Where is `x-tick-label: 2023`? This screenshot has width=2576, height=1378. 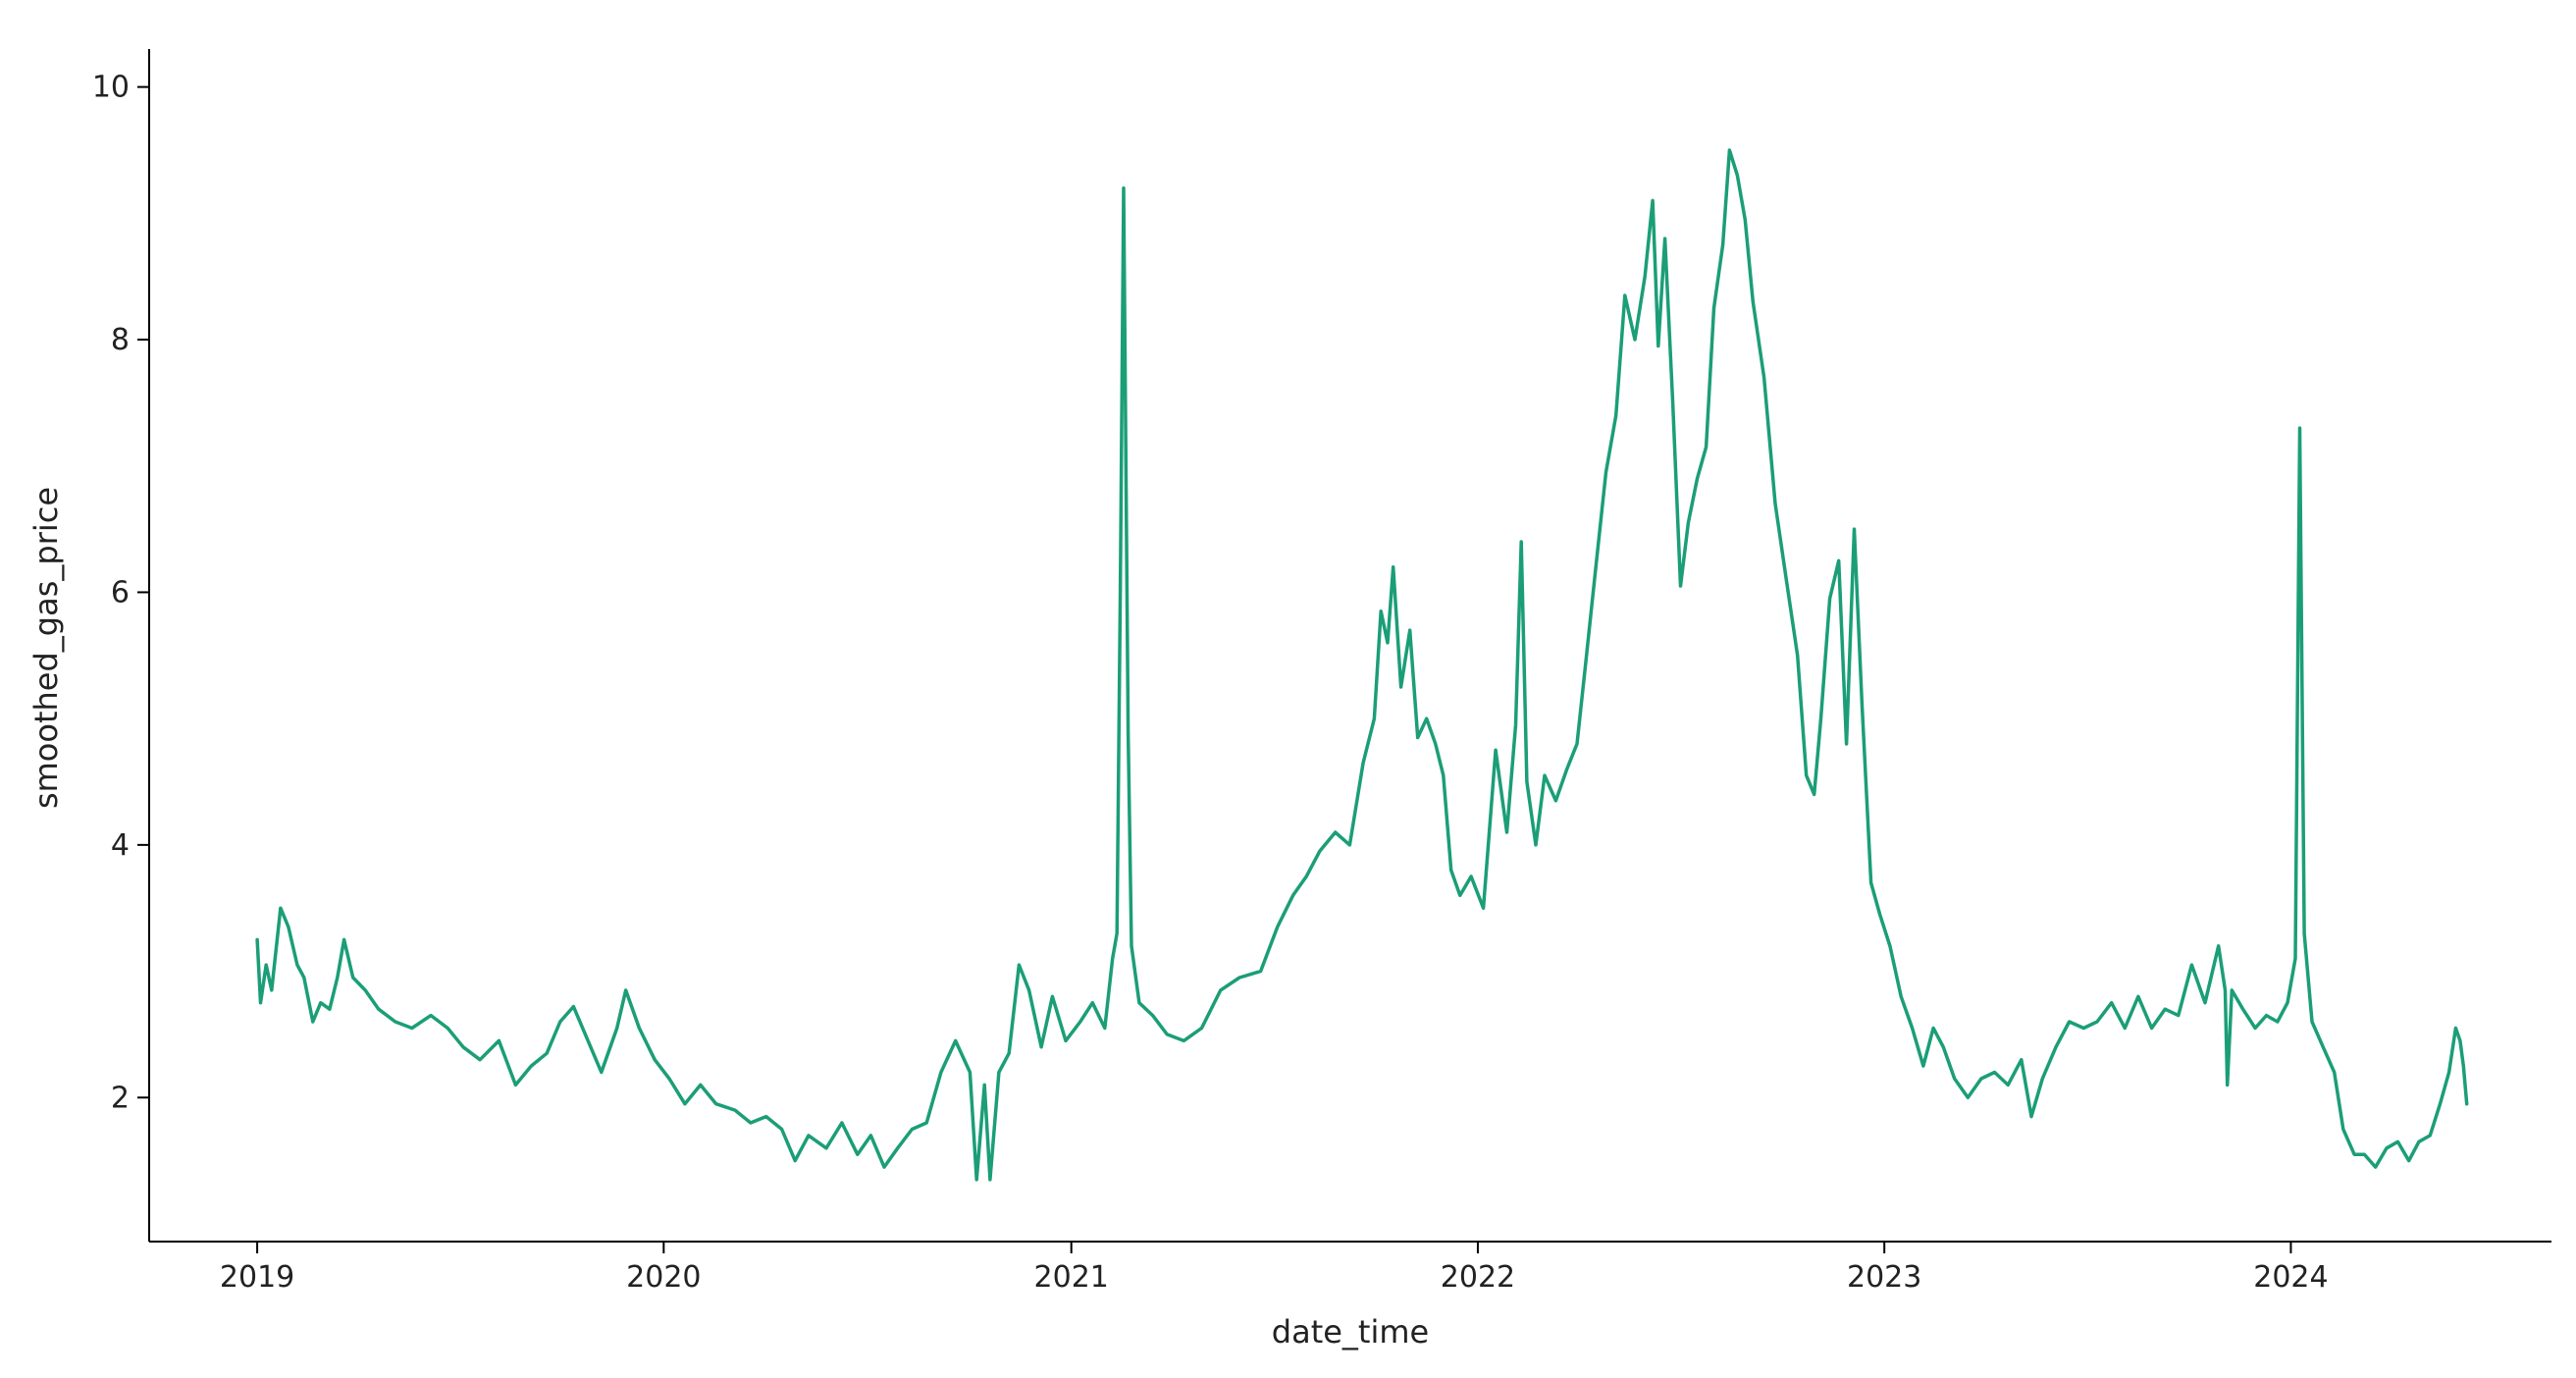
x-tick-label: 2023 is located at coordinates (1884, 1277).